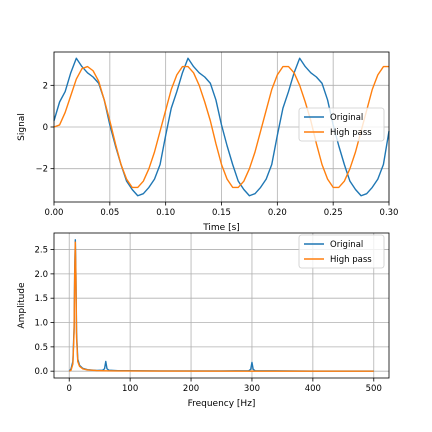 The width and height of the screenshot is (432, 432). Describe the element at coordinates (191, 389) in the screenshot. I see `x-tick-label: 200` at that location.